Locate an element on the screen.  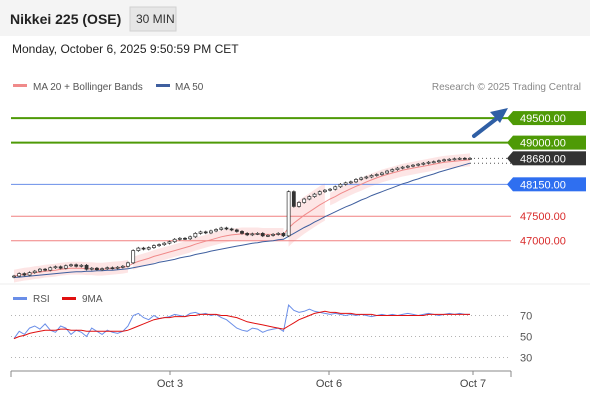
level-badge-49000.00 is located at coordinates (549, 142).